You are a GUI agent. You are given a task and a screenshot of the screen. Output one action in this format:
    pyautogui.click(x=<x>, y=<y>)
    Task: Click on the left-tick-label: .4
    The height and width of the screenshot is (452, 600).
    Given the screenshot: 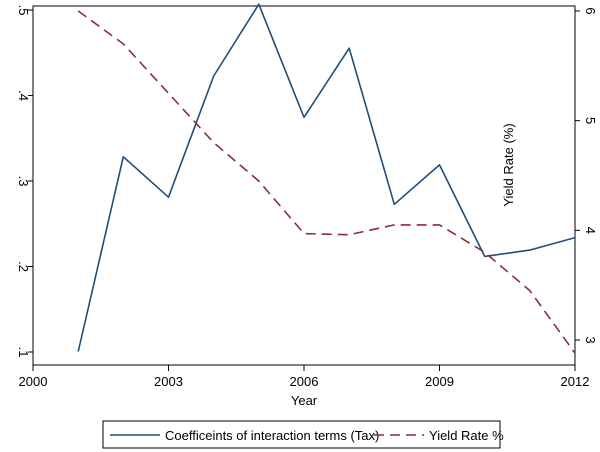 What is the action you would take?
    pyautogui.click(x=23, y=95)
    